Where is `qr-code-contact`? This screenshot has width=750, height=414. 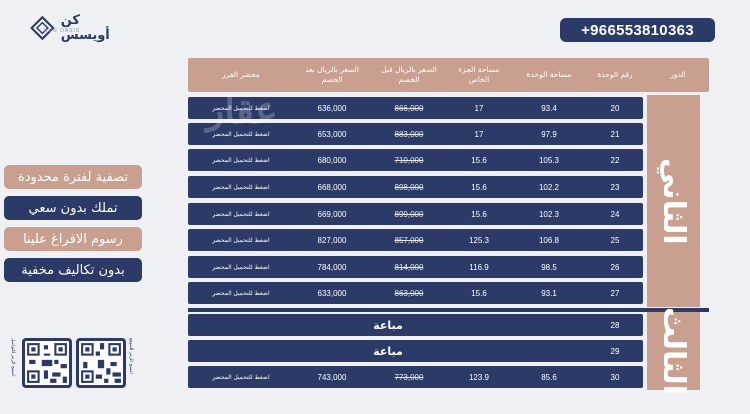
qr-code-contact is located at coordinates (47, 363).